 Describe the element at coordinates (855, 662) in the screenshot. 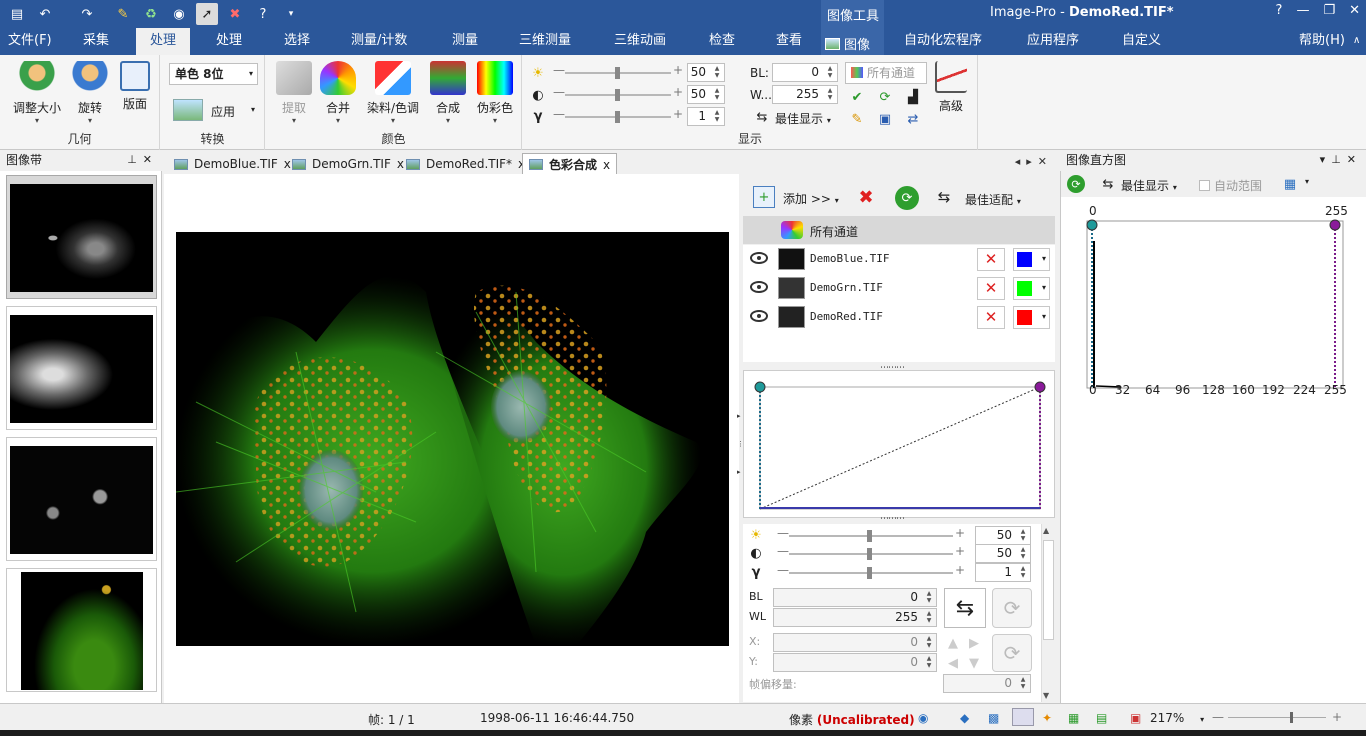

I see `offset-y-input: 0 ▲ ▼` at that location.